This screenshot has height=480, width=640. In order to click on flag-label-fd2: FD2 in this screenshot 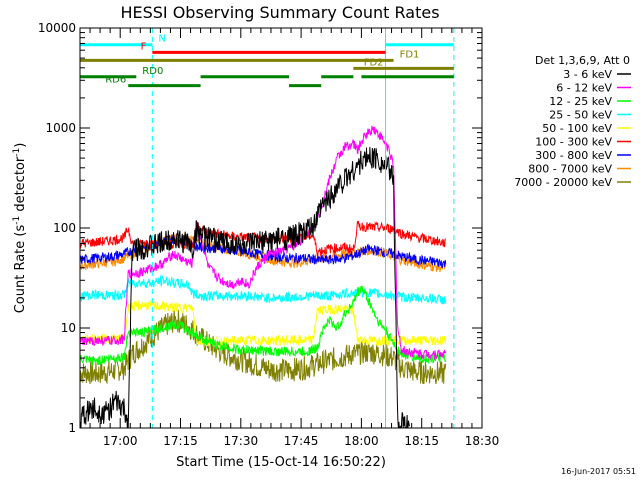, I will do `click(374, 62)`.